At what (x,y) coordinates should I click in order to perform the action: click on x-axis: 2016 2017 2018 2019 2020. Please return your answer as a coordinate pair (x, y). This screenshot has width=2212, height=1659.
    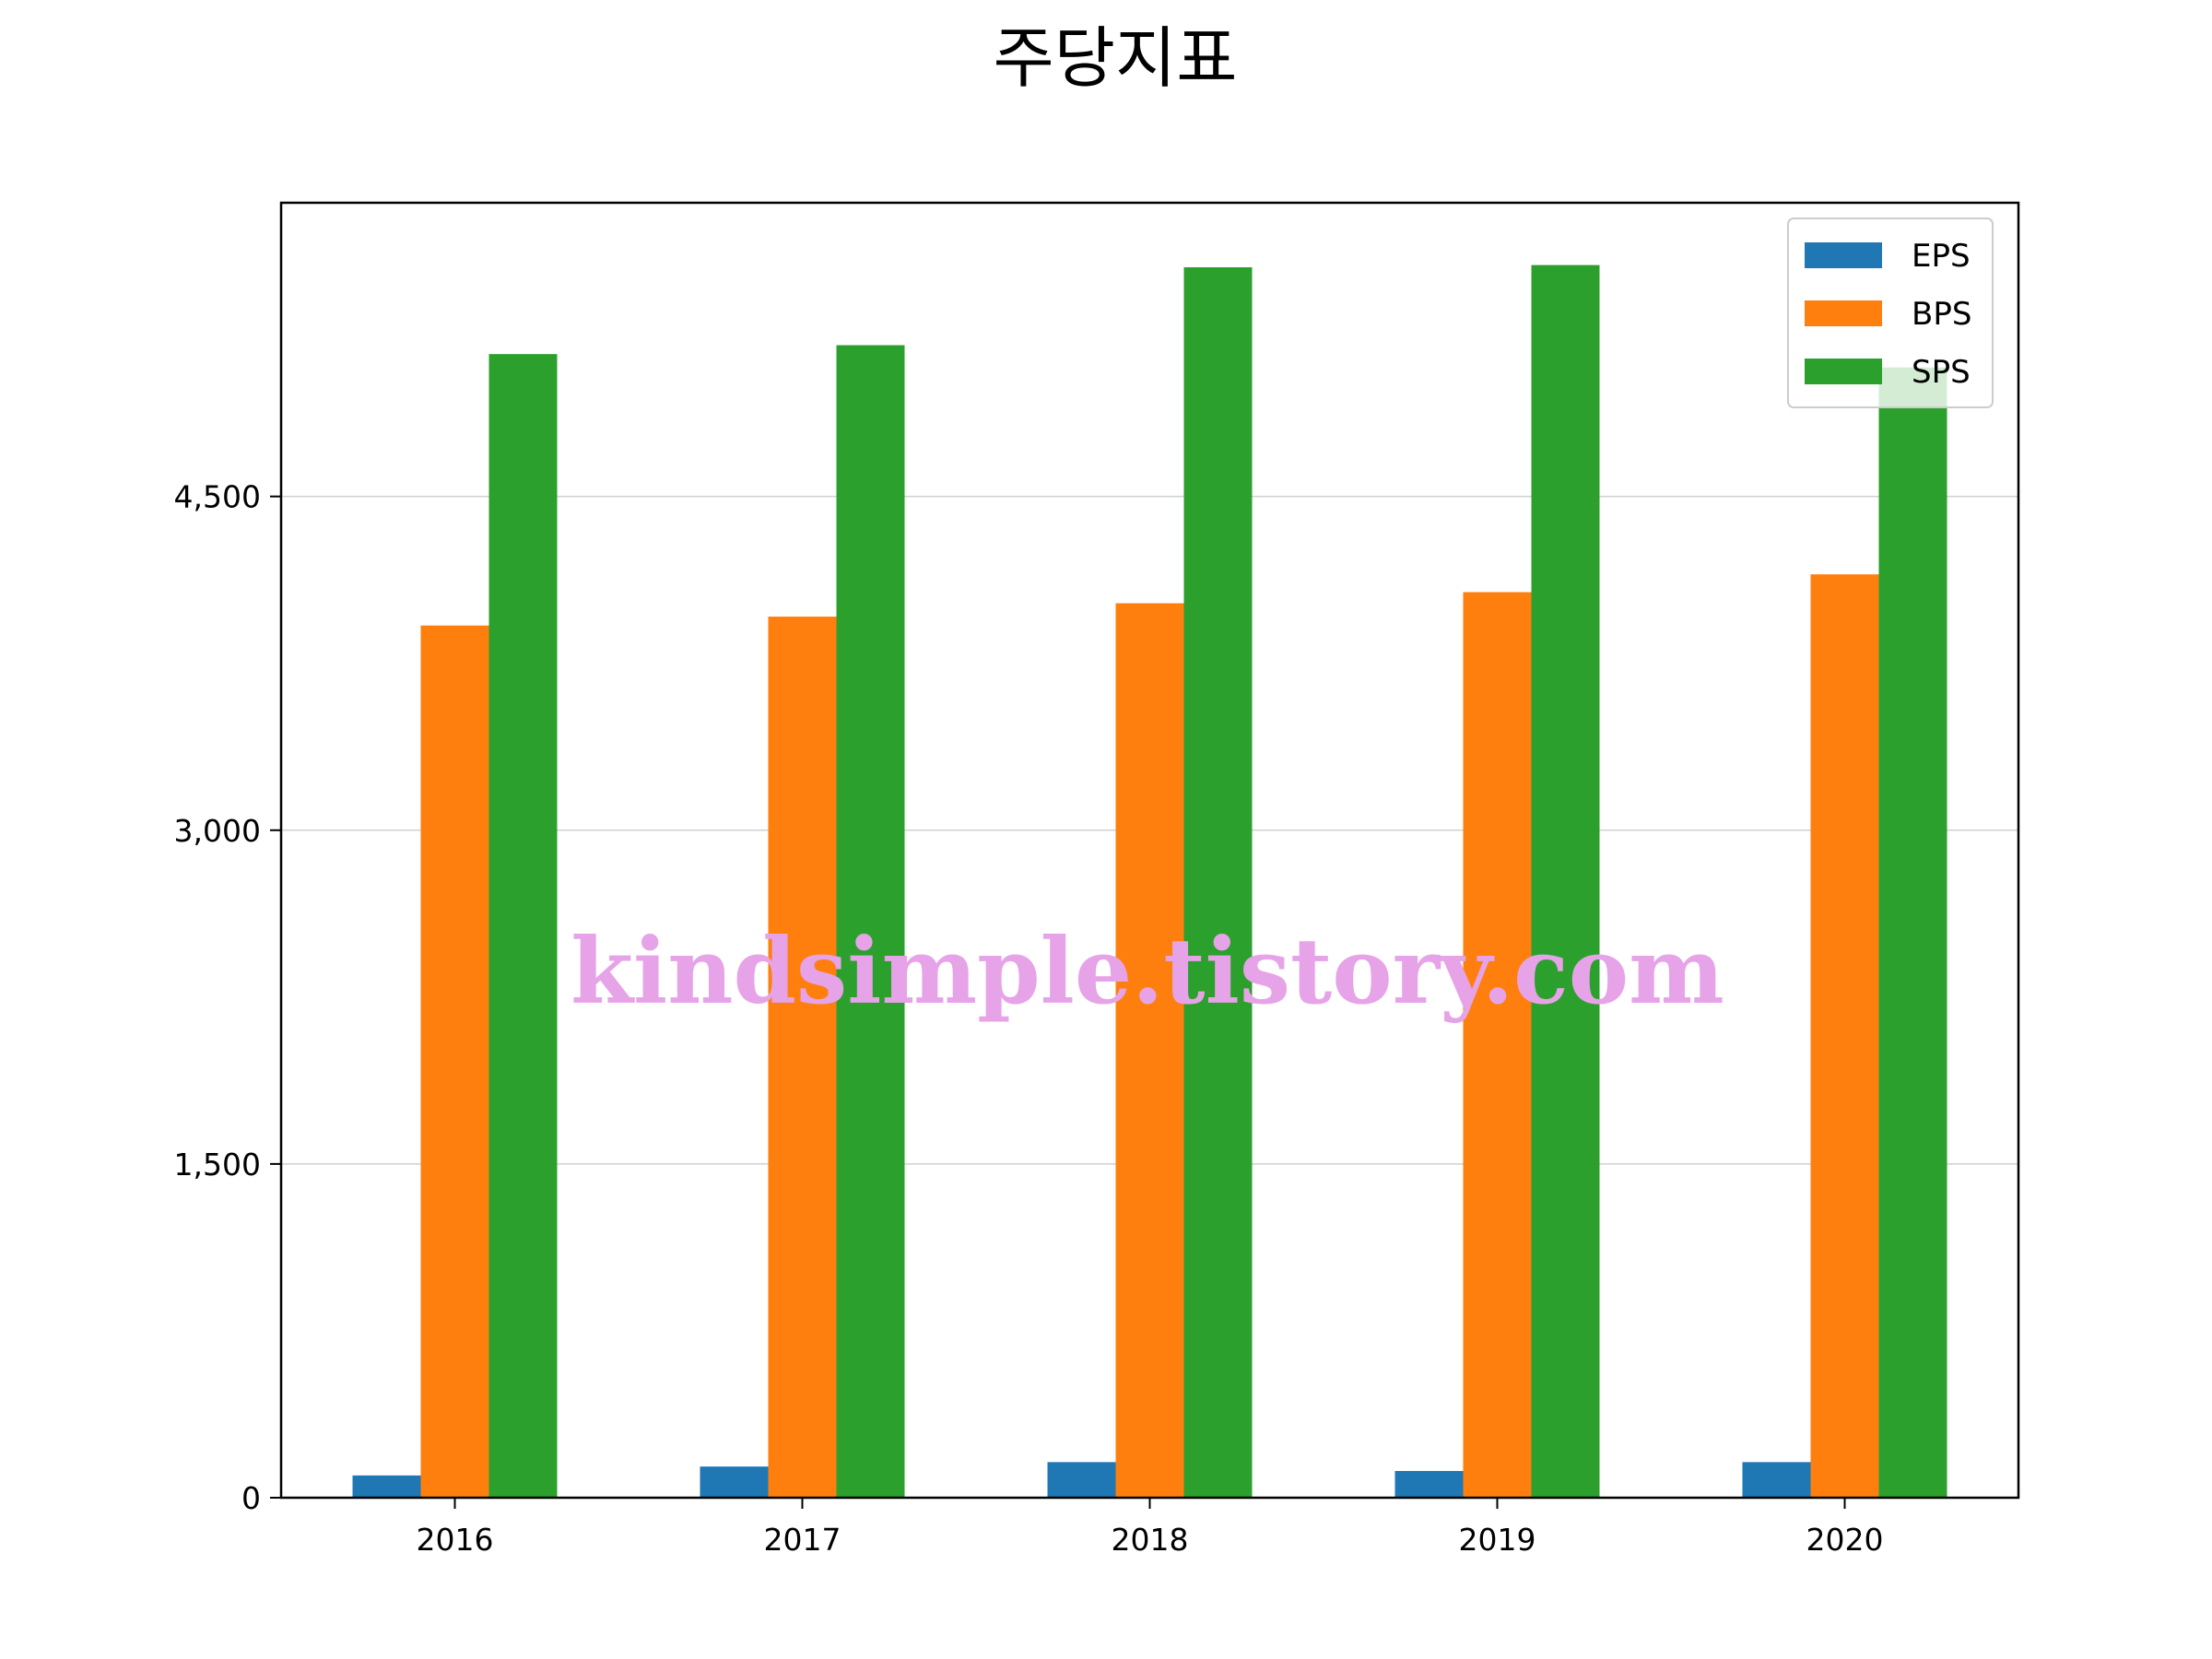
    Looking at the image, I should click on (1150, 1528).